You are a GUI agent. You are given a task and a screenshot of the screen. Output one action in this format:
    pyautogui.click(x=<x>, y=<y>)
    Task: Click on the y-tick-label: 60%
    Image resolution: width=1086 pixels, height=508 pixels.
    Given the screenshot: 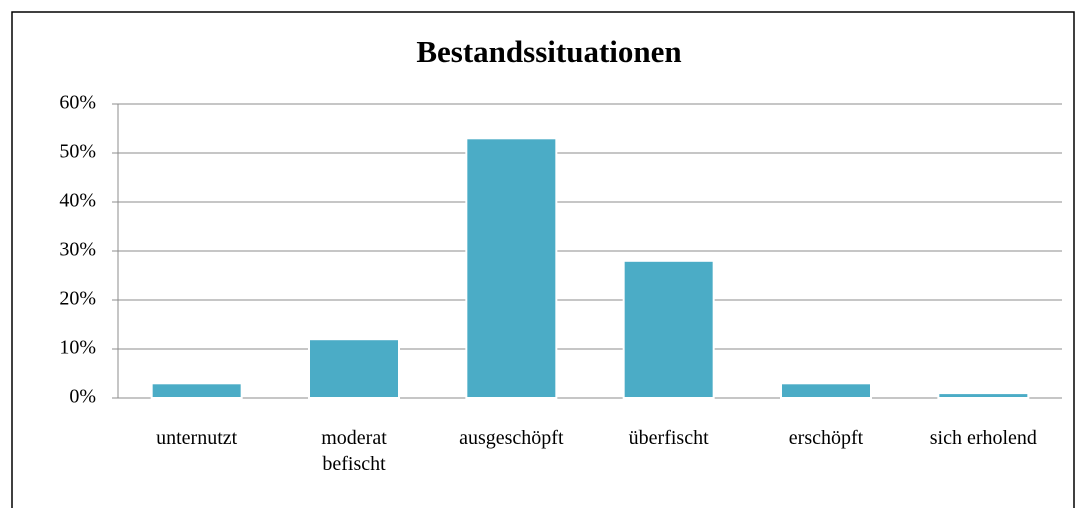 What is the action you would take?
    pyautogui.click(x=77, y=103)
    